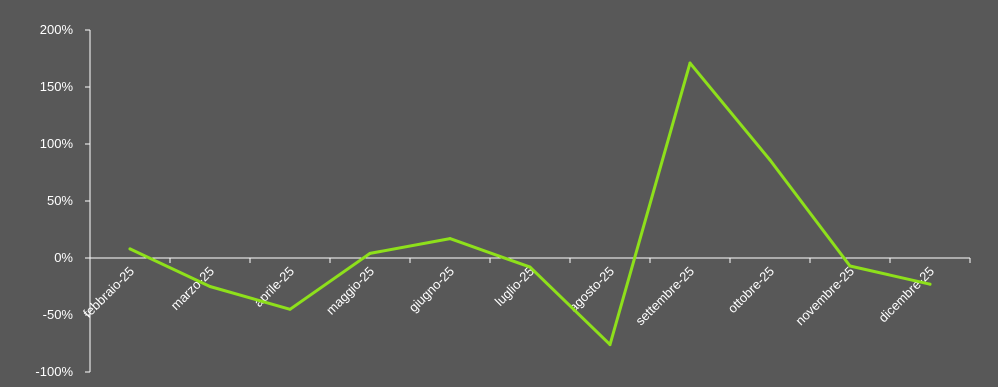  I want to click on y-axis-ticks: 200% 150% 100% 50% 0% -50% -100%, so click(62, 200).